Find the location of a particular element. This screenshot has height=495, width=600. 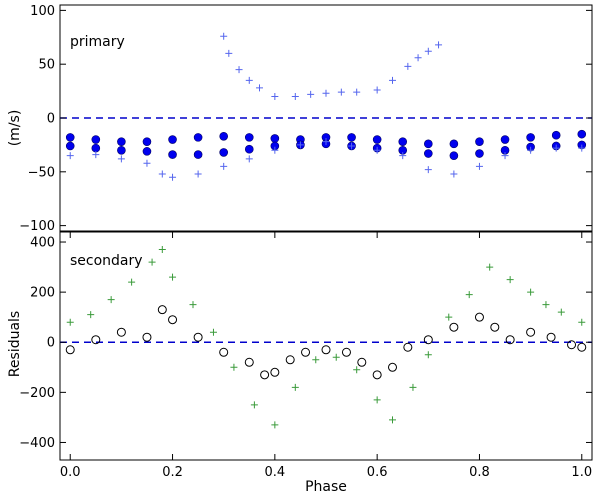

x-tick-label: 0.4 is located at coordinates (275, 472).